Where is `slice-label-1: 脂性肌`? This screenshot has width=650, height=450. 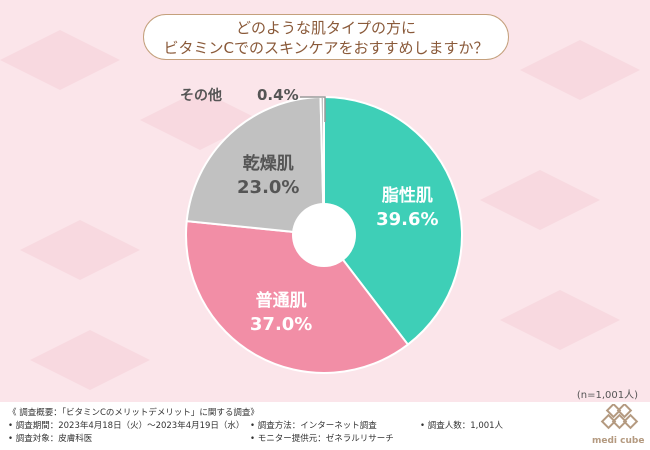
slice-label-1: 脂性肌 is located at coordinates (407, 195).